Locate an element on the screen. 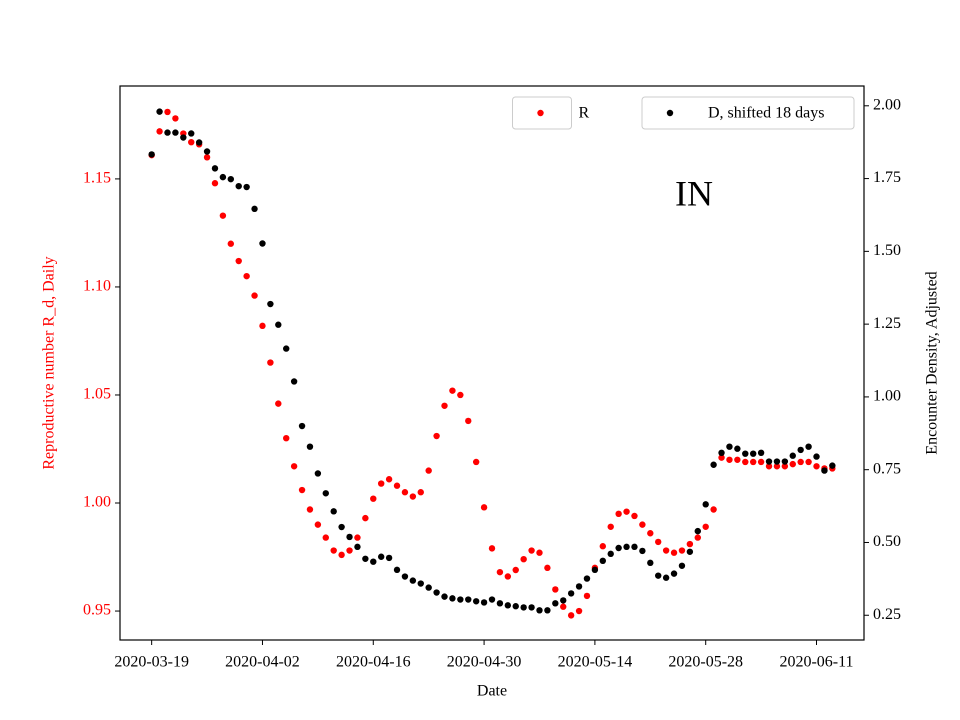 The image size is (960, 720). y-tick-label: 1.10 is located at coordinates (97, 286).